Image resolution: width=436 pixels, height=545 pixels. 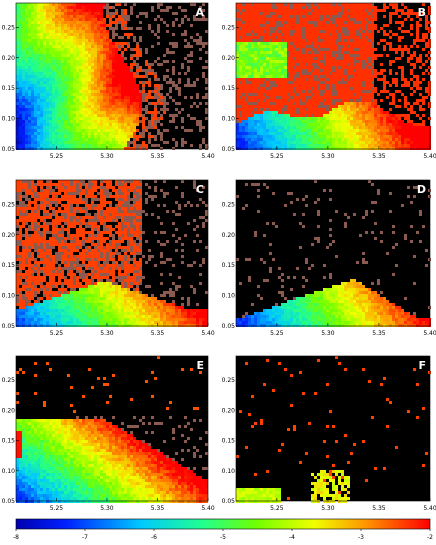 I want to click on panel-label: F, so click(x=422, y=365).